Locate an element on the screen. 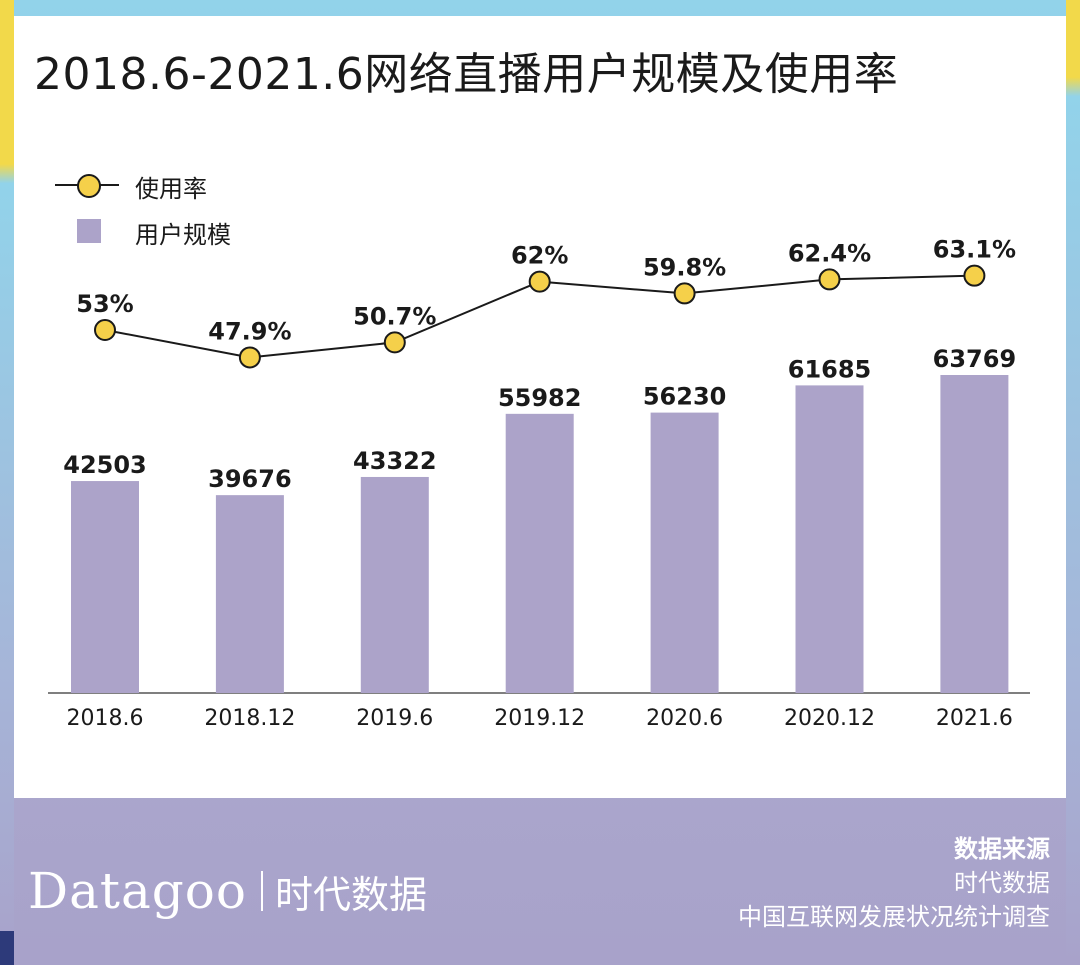  brand-name-en: Datagoo is located at coordinates (138, 891).